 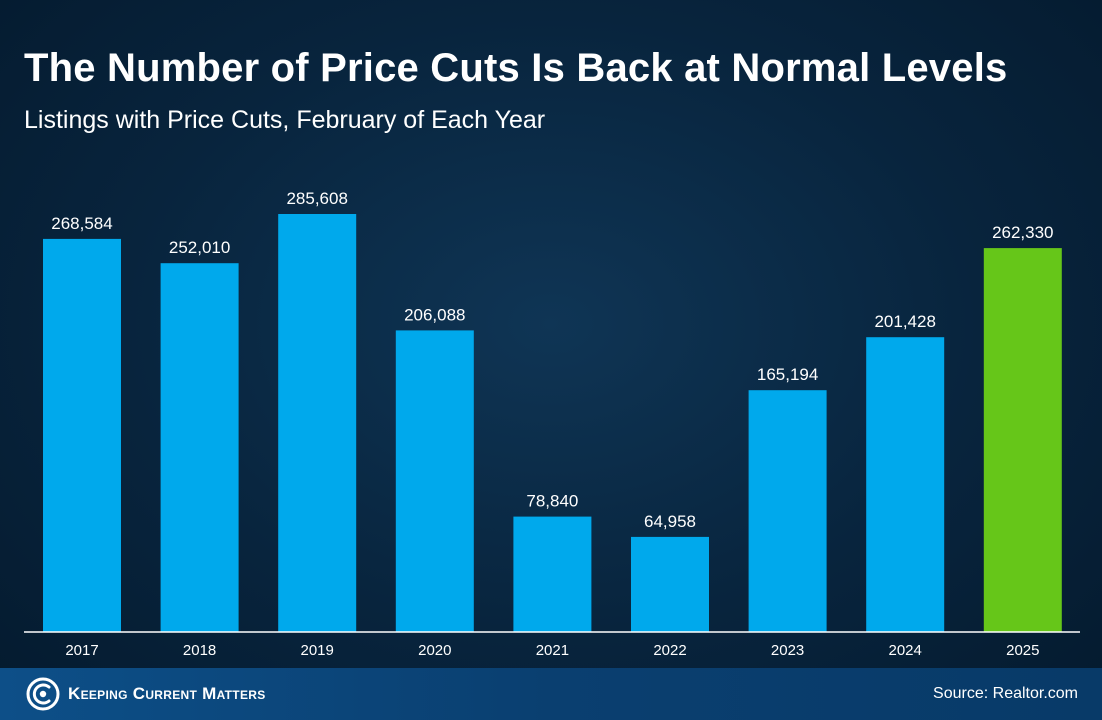 What do you see at coordinates (787, 374) in the screenshot?
I see `value-label-2023: 165,194` at bounding box center [787, 374].